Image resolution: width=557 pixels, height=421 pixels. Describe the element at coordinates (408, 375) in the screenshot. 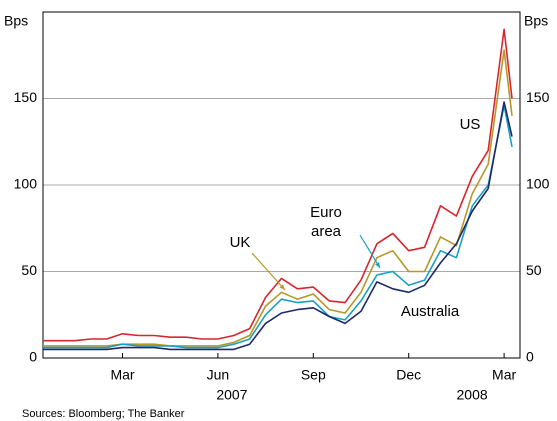

I see `x-tick-label: Dec` at that location.